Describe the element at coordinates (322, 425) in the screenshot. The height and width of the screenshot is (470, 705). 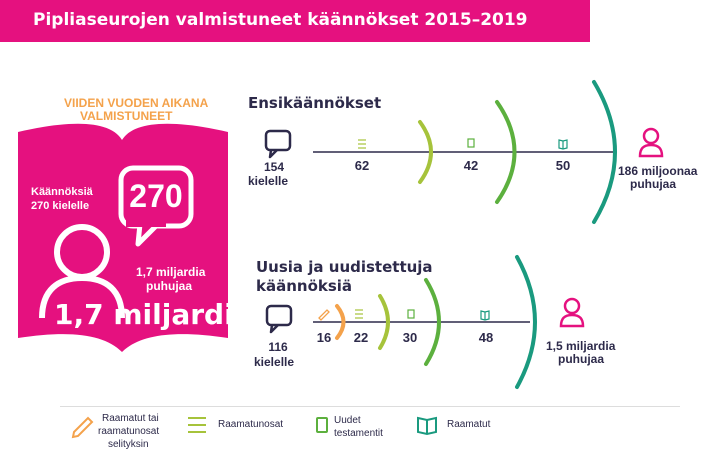
I see `legend-new-testament-icon` at that location.